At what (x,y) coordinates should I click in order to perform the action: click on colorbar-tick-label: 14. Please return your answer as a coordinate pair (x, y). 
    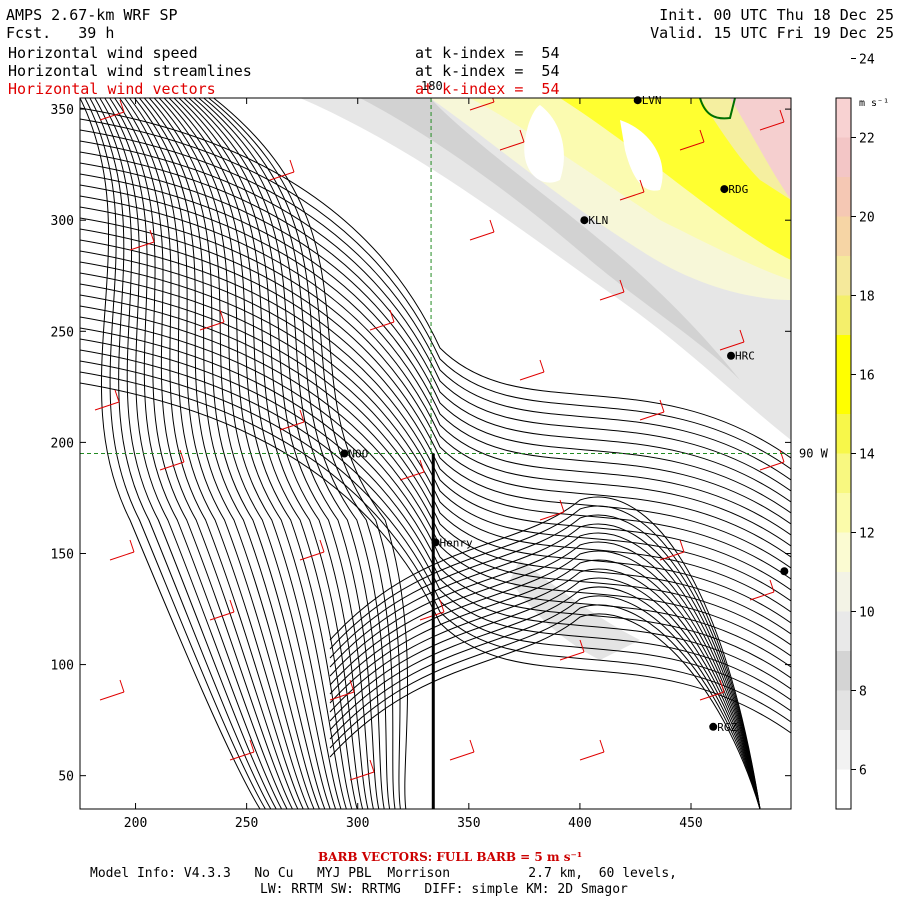
    Looking at the image, I should click on (867, 455).